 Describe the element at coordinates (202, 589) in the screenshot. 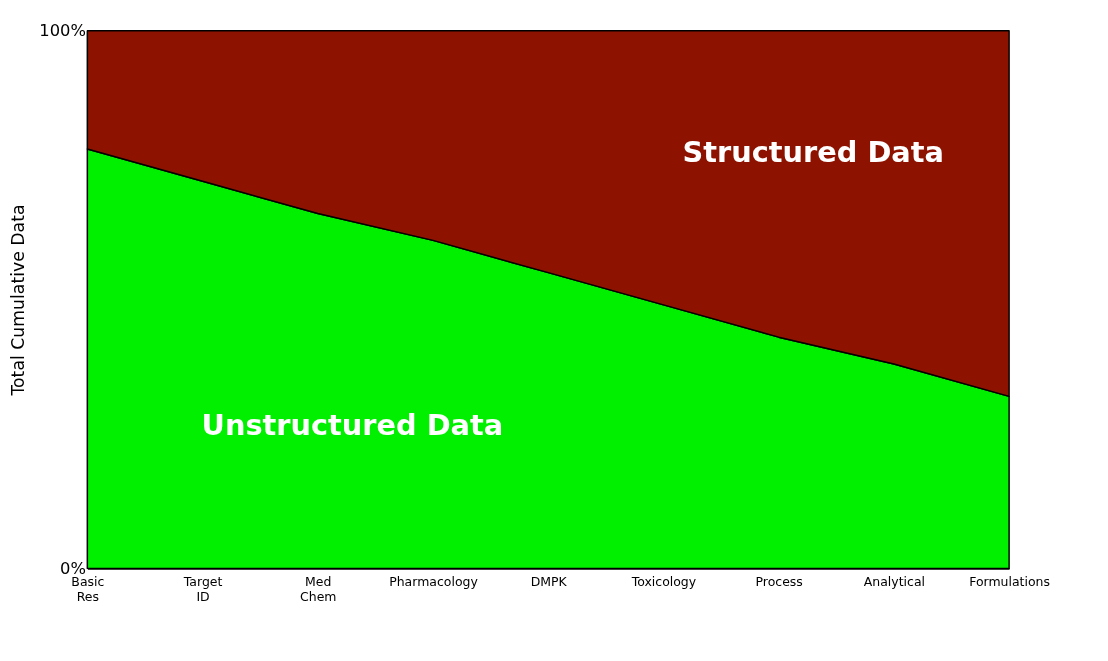

I see `x-tick-label: Target ID` at that location.